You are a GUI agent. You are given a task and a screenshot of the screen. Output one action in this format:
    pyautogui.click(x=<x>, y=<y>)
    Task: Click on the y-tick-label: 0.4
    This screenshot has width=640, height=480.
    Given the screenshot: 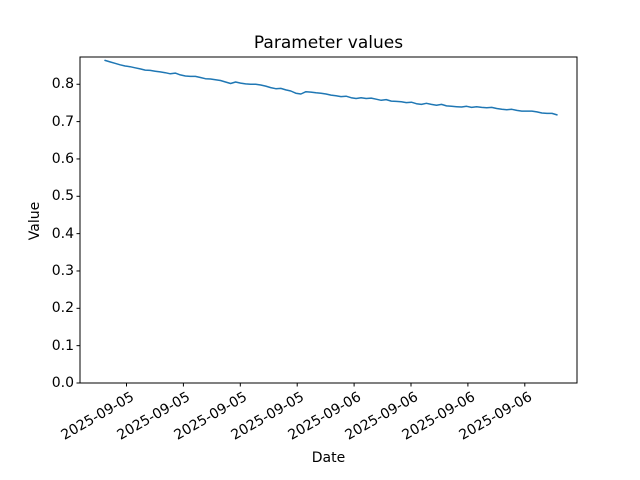 What is the action you would take?
    pyautogui.click(x=62, y=233)
    